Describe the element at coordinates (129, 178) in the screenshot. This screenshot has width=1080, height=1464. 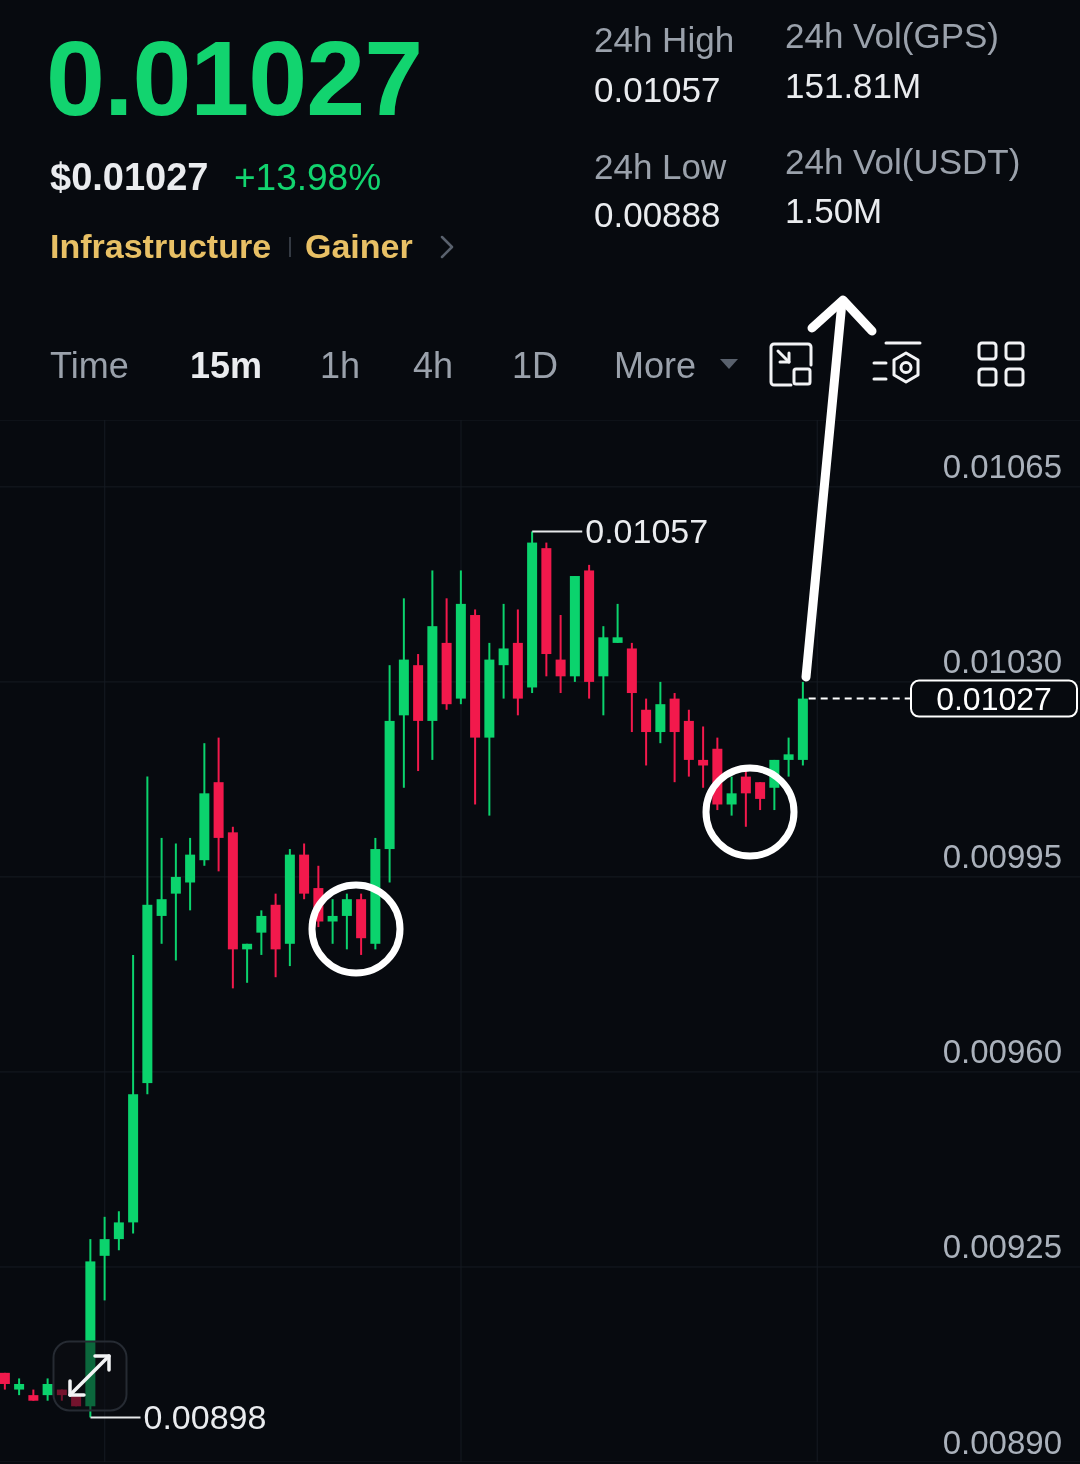
I see `text: $0.01027` at that location.